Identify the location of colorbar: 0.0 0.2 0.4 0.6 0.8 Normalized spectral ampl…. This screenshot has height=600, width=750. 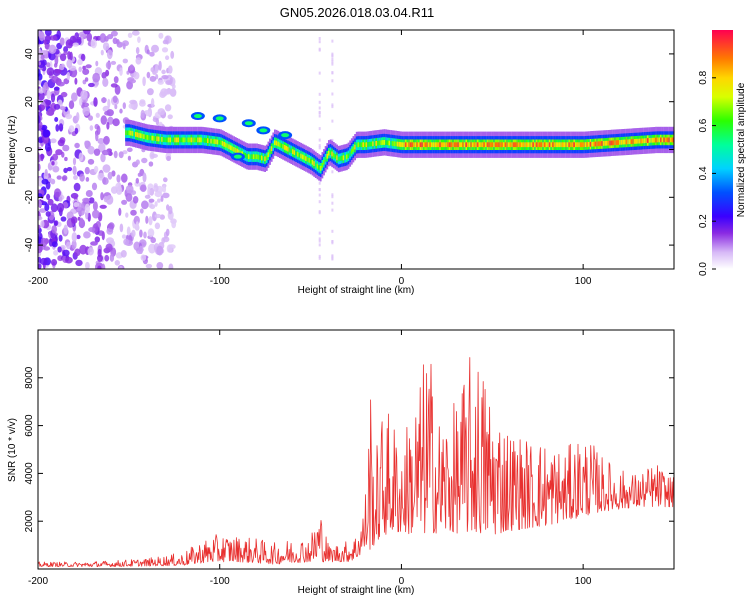
(722, 153).